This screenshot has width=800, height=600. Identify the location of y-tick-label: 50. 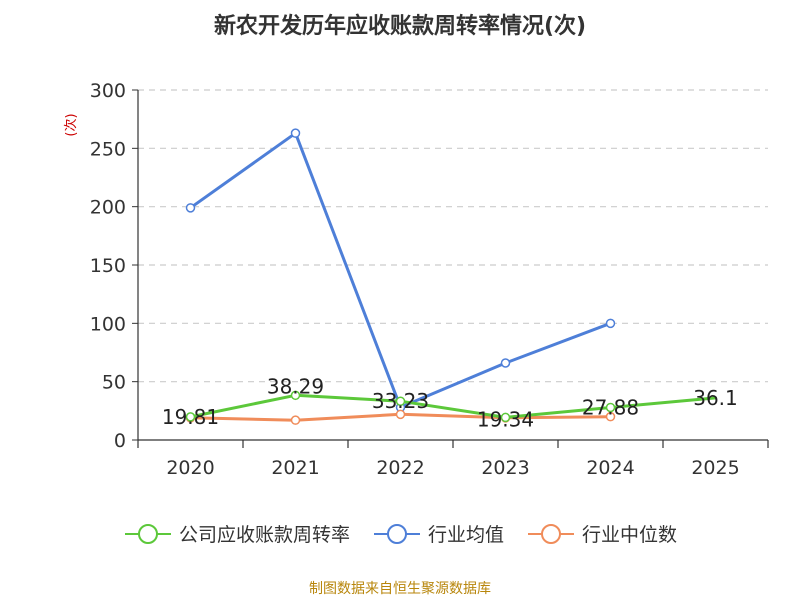
(114, 383).